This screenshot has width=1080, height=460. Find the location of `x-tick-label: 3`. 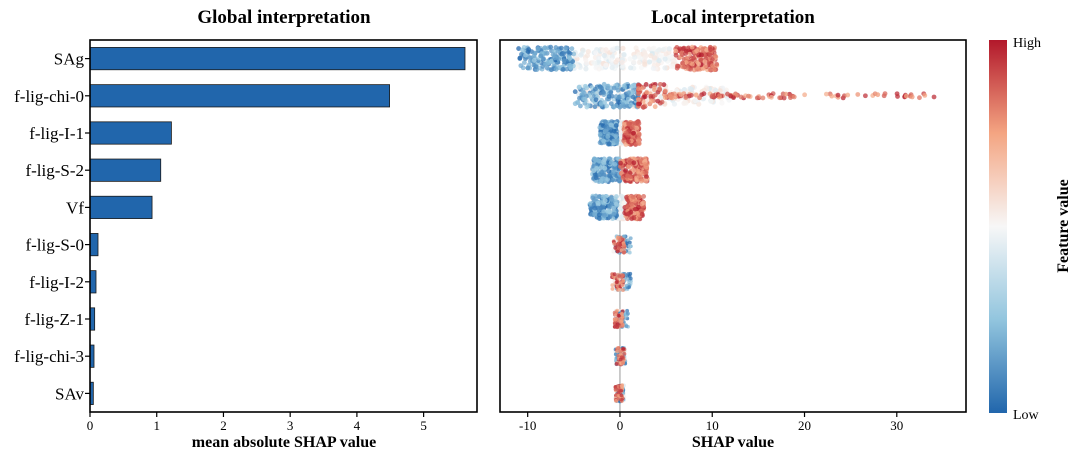

x-tick-label: 3 is located at coordinates (290, 425).